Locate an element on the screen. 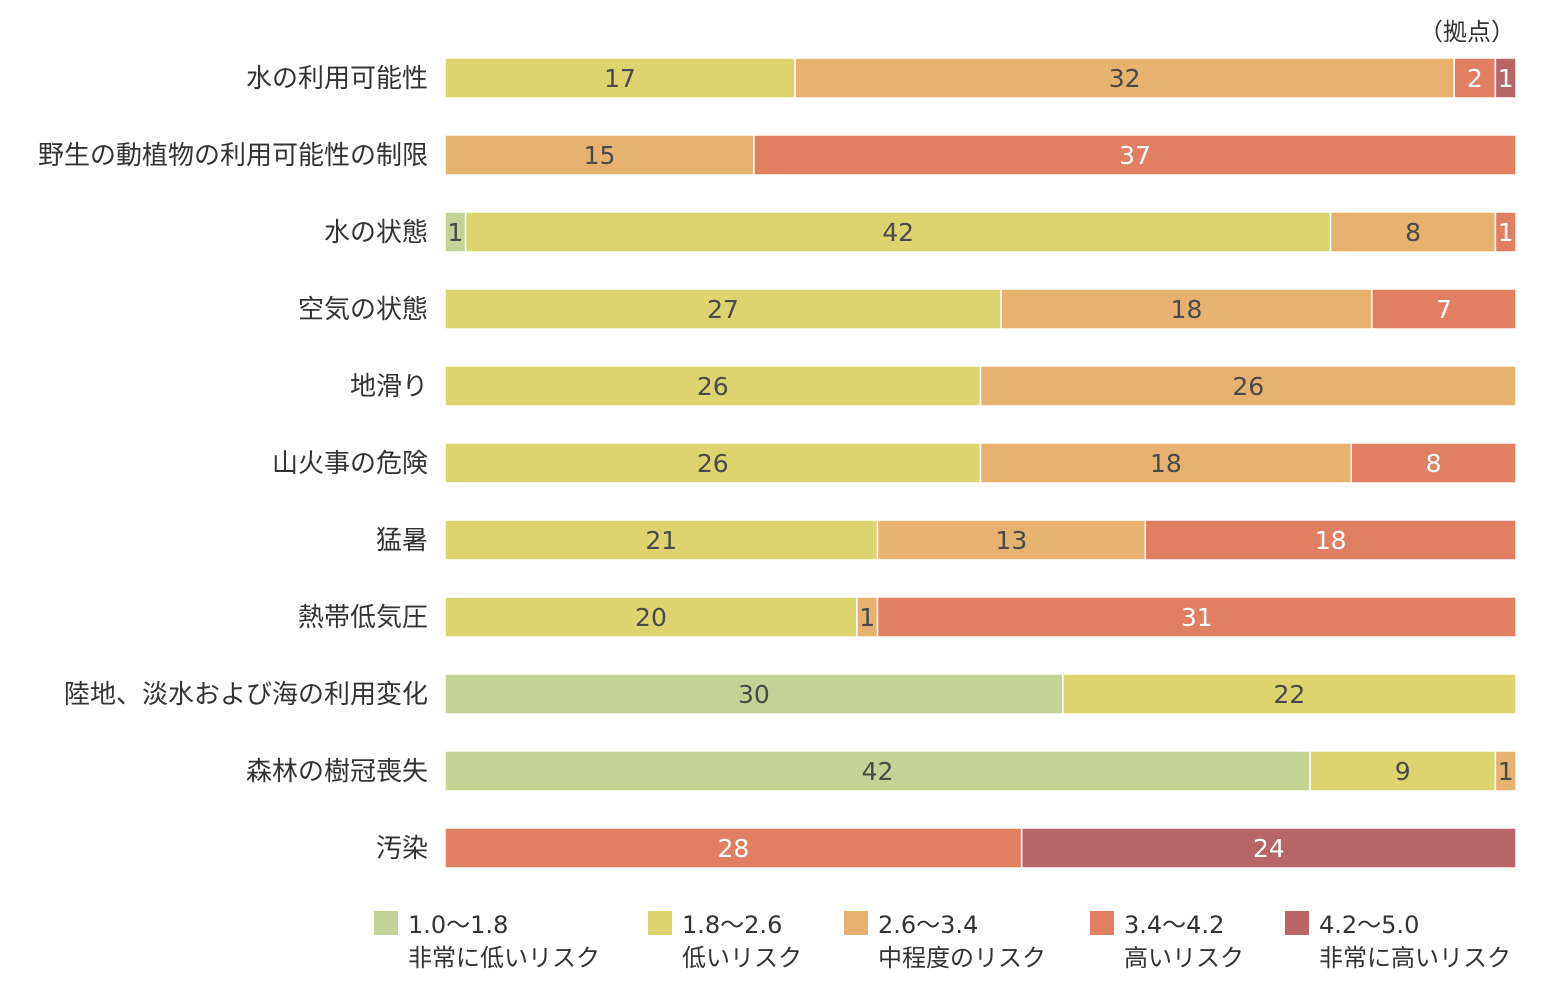 This screenshot has height=998, width=1556. legend-name: 低いリスク is located at coordinates (742, 958).